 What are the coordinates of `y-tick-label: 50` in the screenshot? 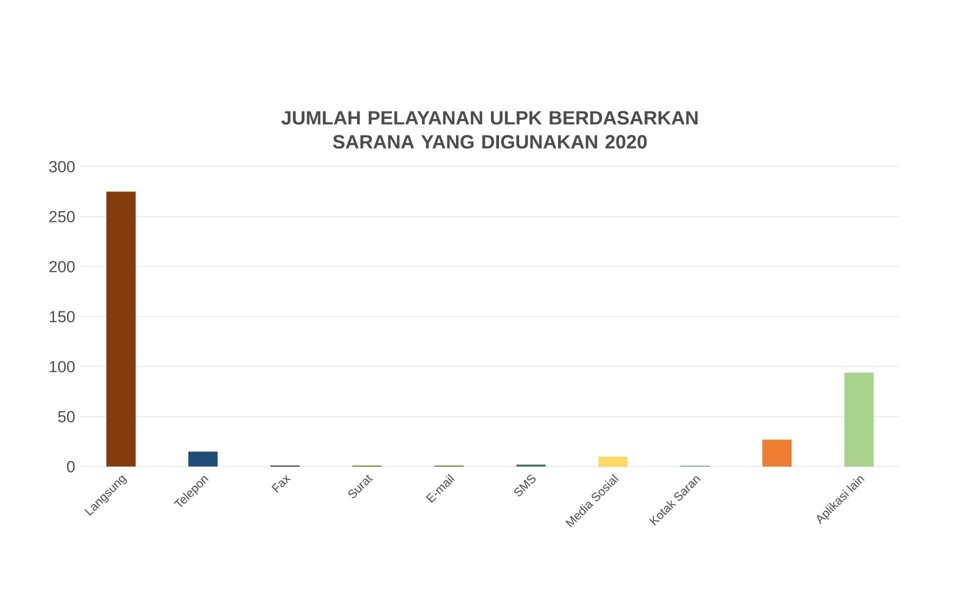 It's located at (66, 416).